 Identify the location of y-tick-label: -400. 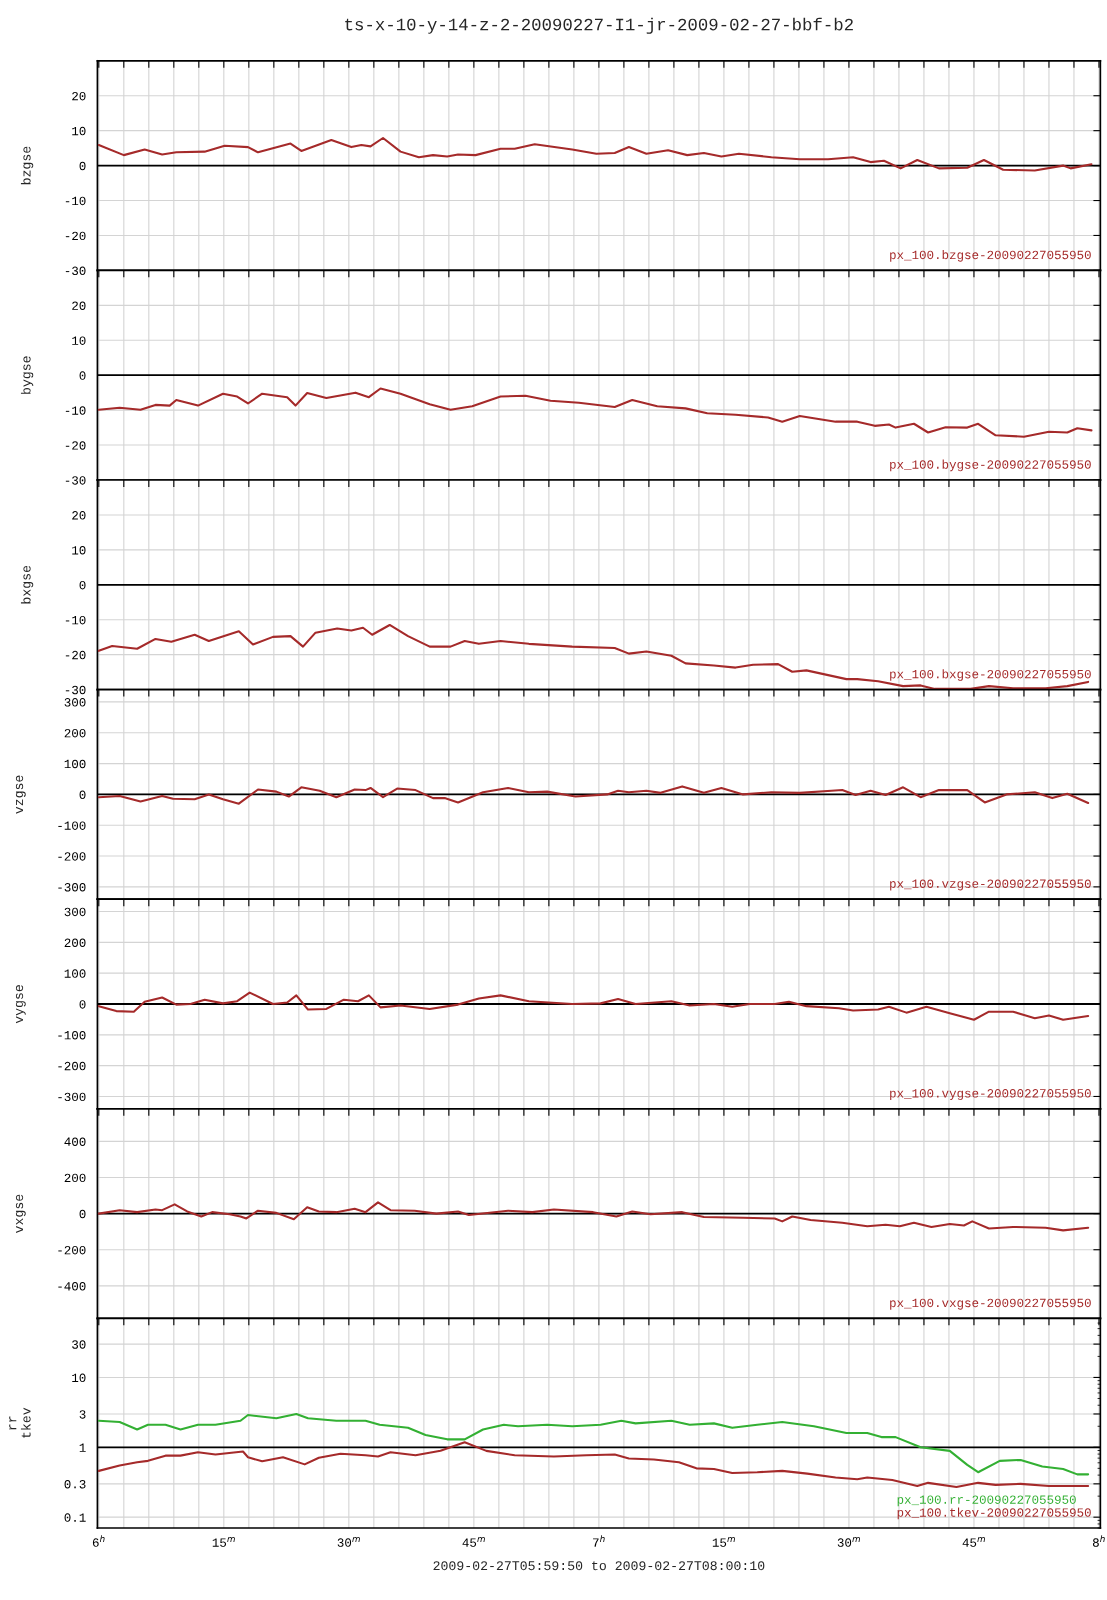
(72, 1286).